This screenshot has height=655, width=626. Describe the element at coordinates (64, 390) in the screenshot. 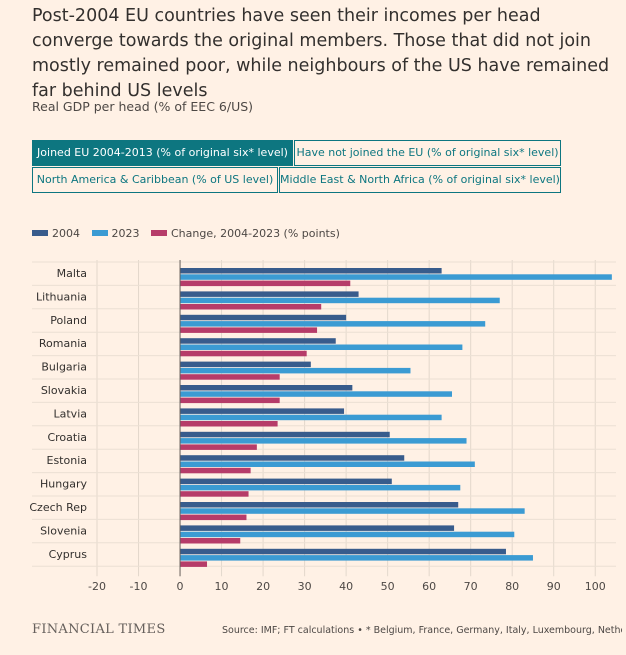

I see `category-label: Slovakia` at that location.